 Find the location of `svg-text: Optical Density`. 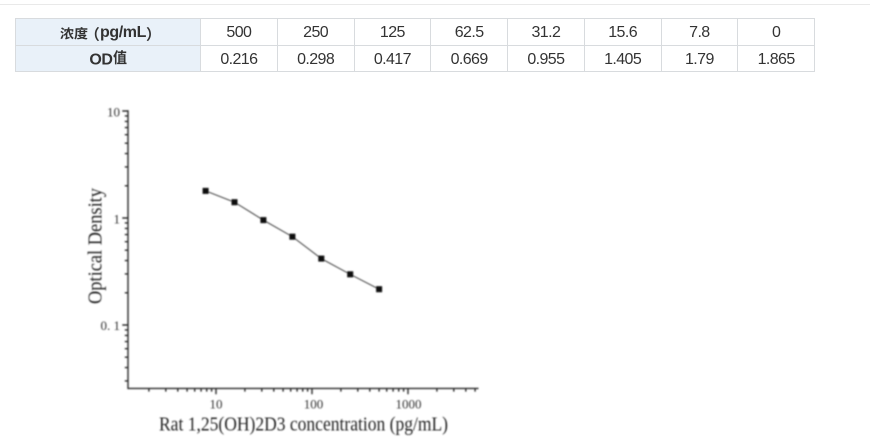

svg-text: Optical Density is located at coordinates (96, 246).